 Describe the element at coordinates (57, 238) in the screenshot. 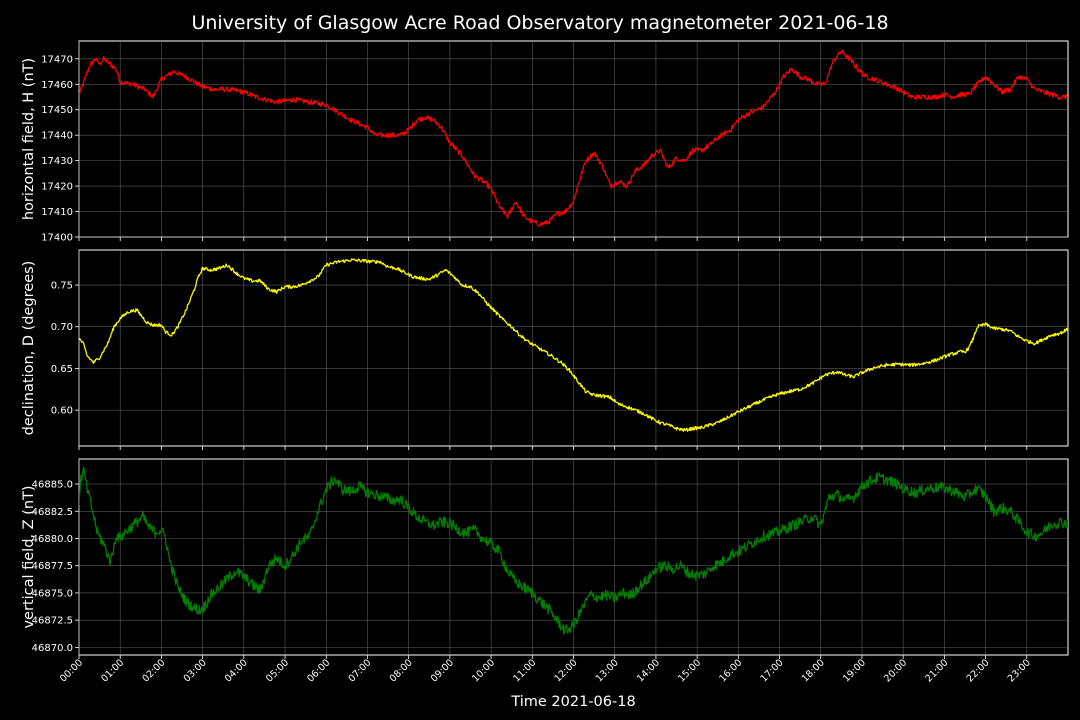

I see `y-tick-label: 17400` at that location.